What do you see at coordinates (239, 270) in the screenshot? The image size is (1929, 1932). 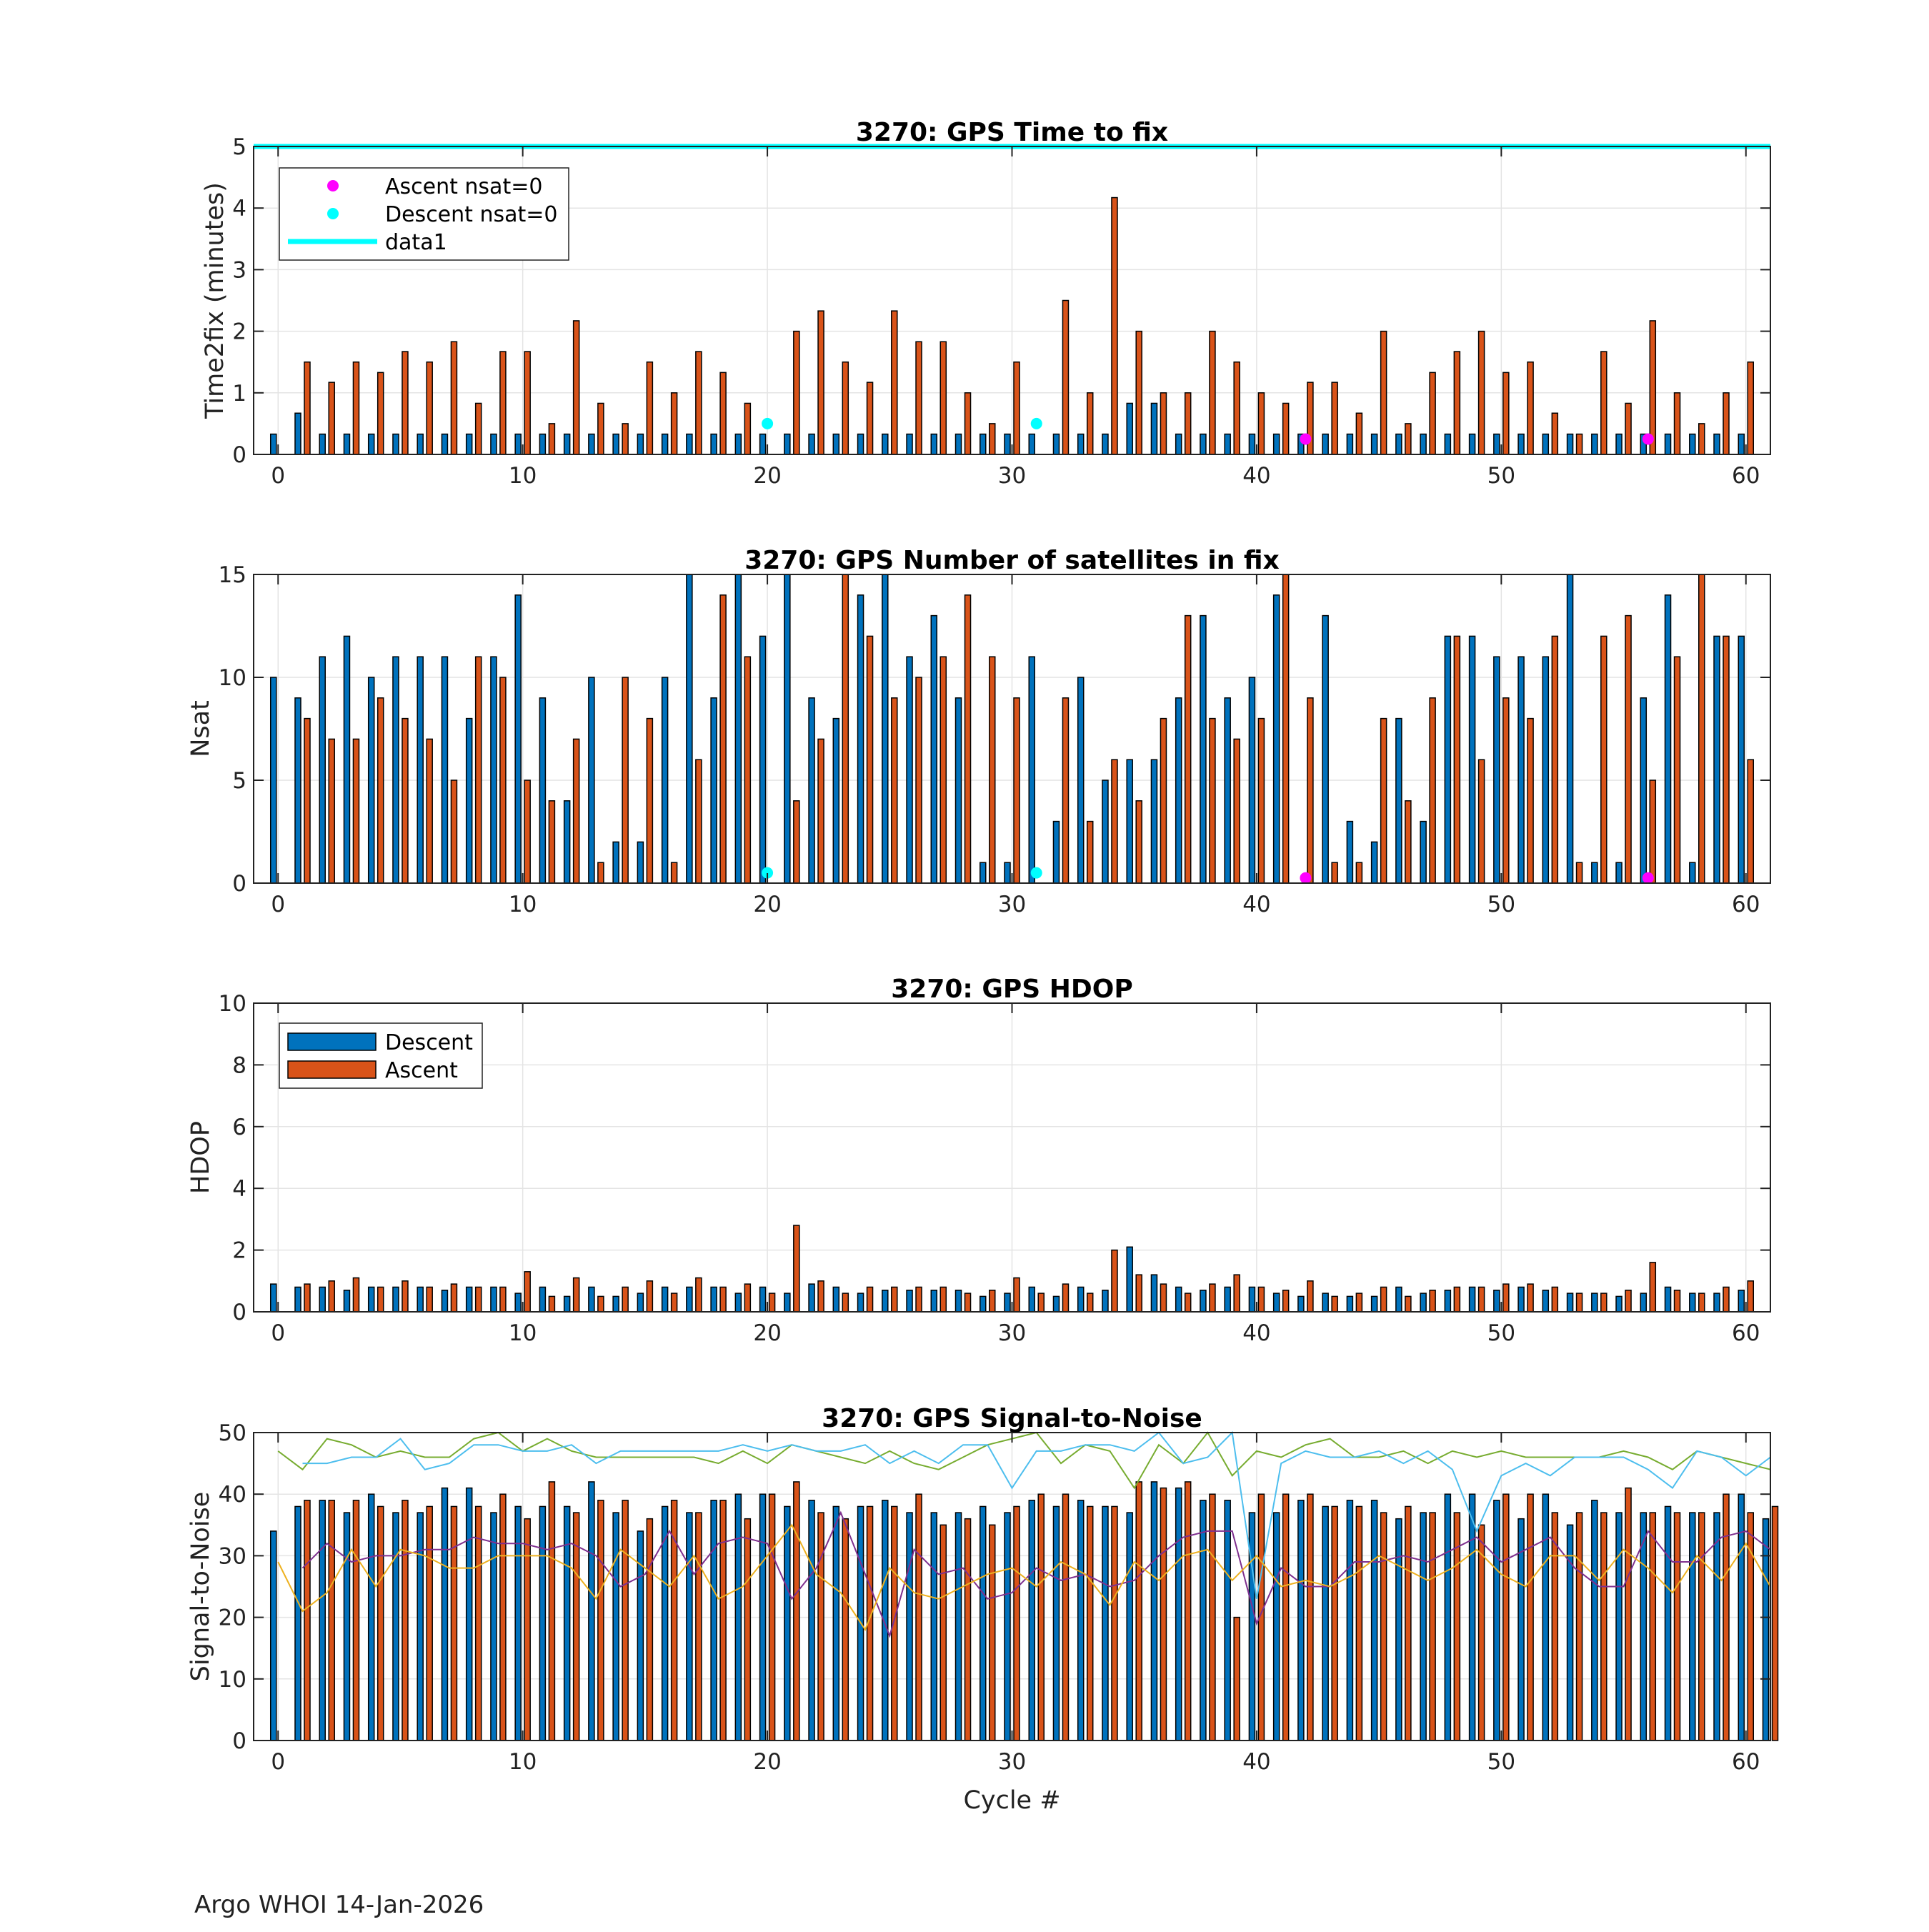 I see `y-tick-label: 3` at bounding box center [239, 270].